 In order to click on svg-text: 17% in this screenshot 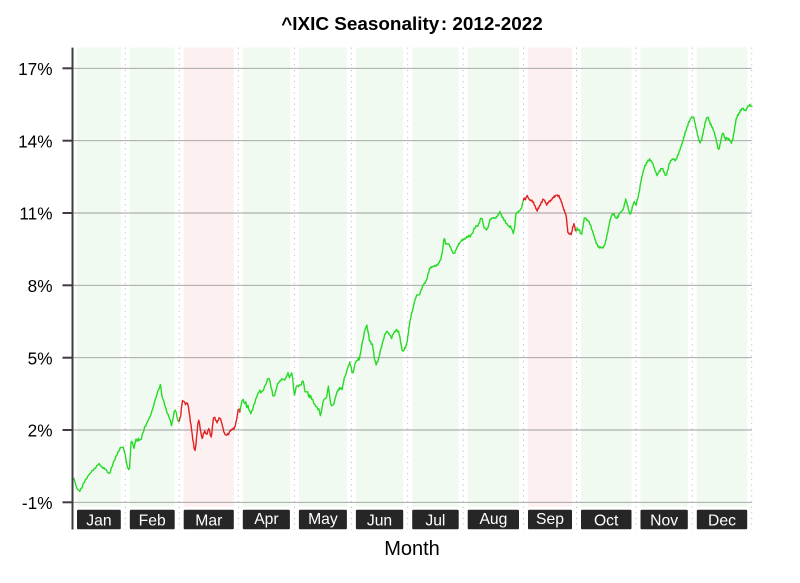, I will do `click(35, 69)`.